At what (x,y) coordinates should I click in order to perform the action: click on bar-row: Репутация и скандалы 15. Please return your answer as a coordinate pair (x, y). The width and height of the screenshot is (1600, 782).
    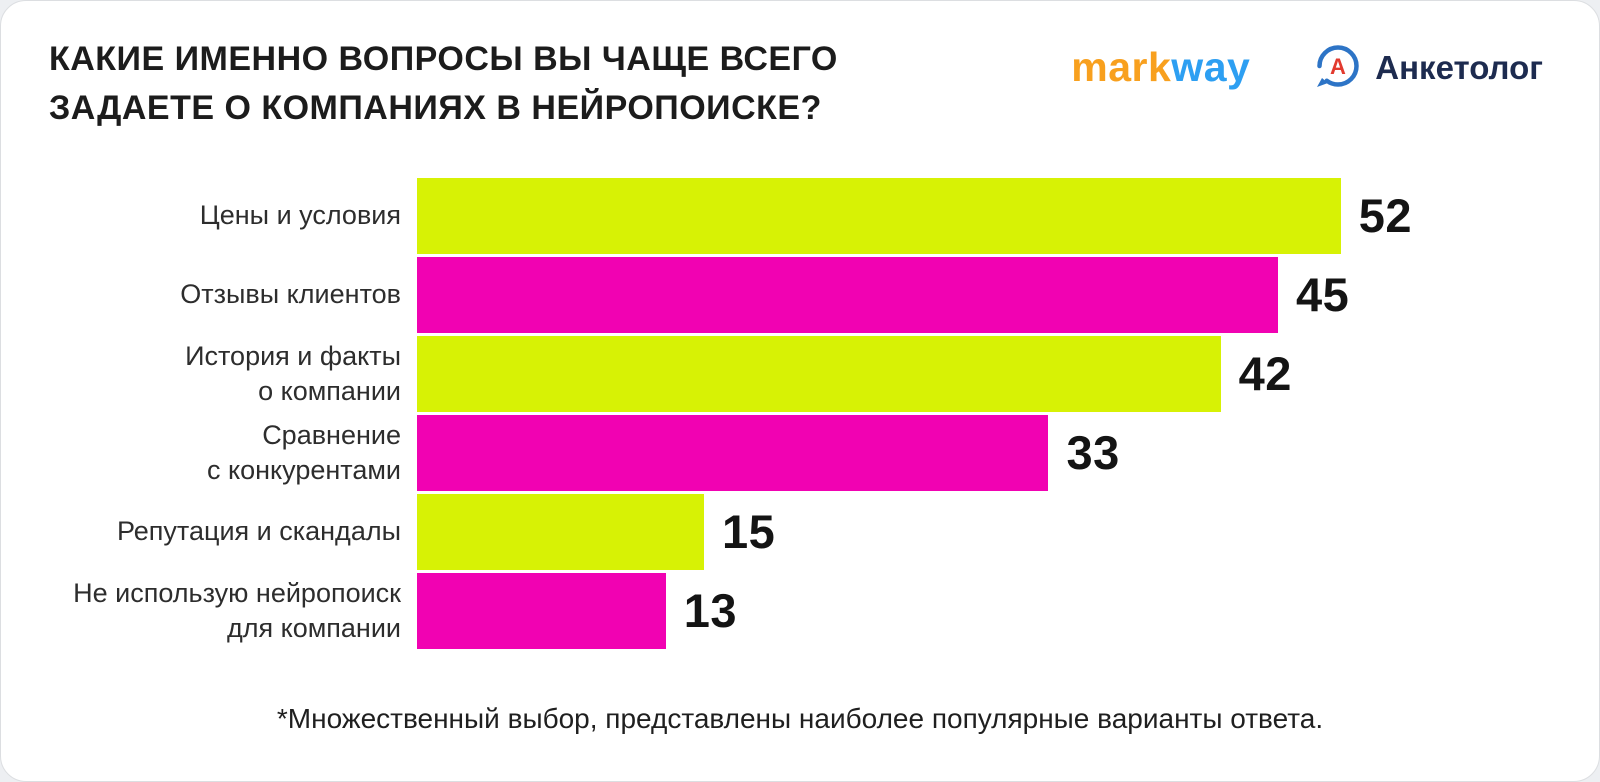
    Looking at the image, I should click on (824, 531).